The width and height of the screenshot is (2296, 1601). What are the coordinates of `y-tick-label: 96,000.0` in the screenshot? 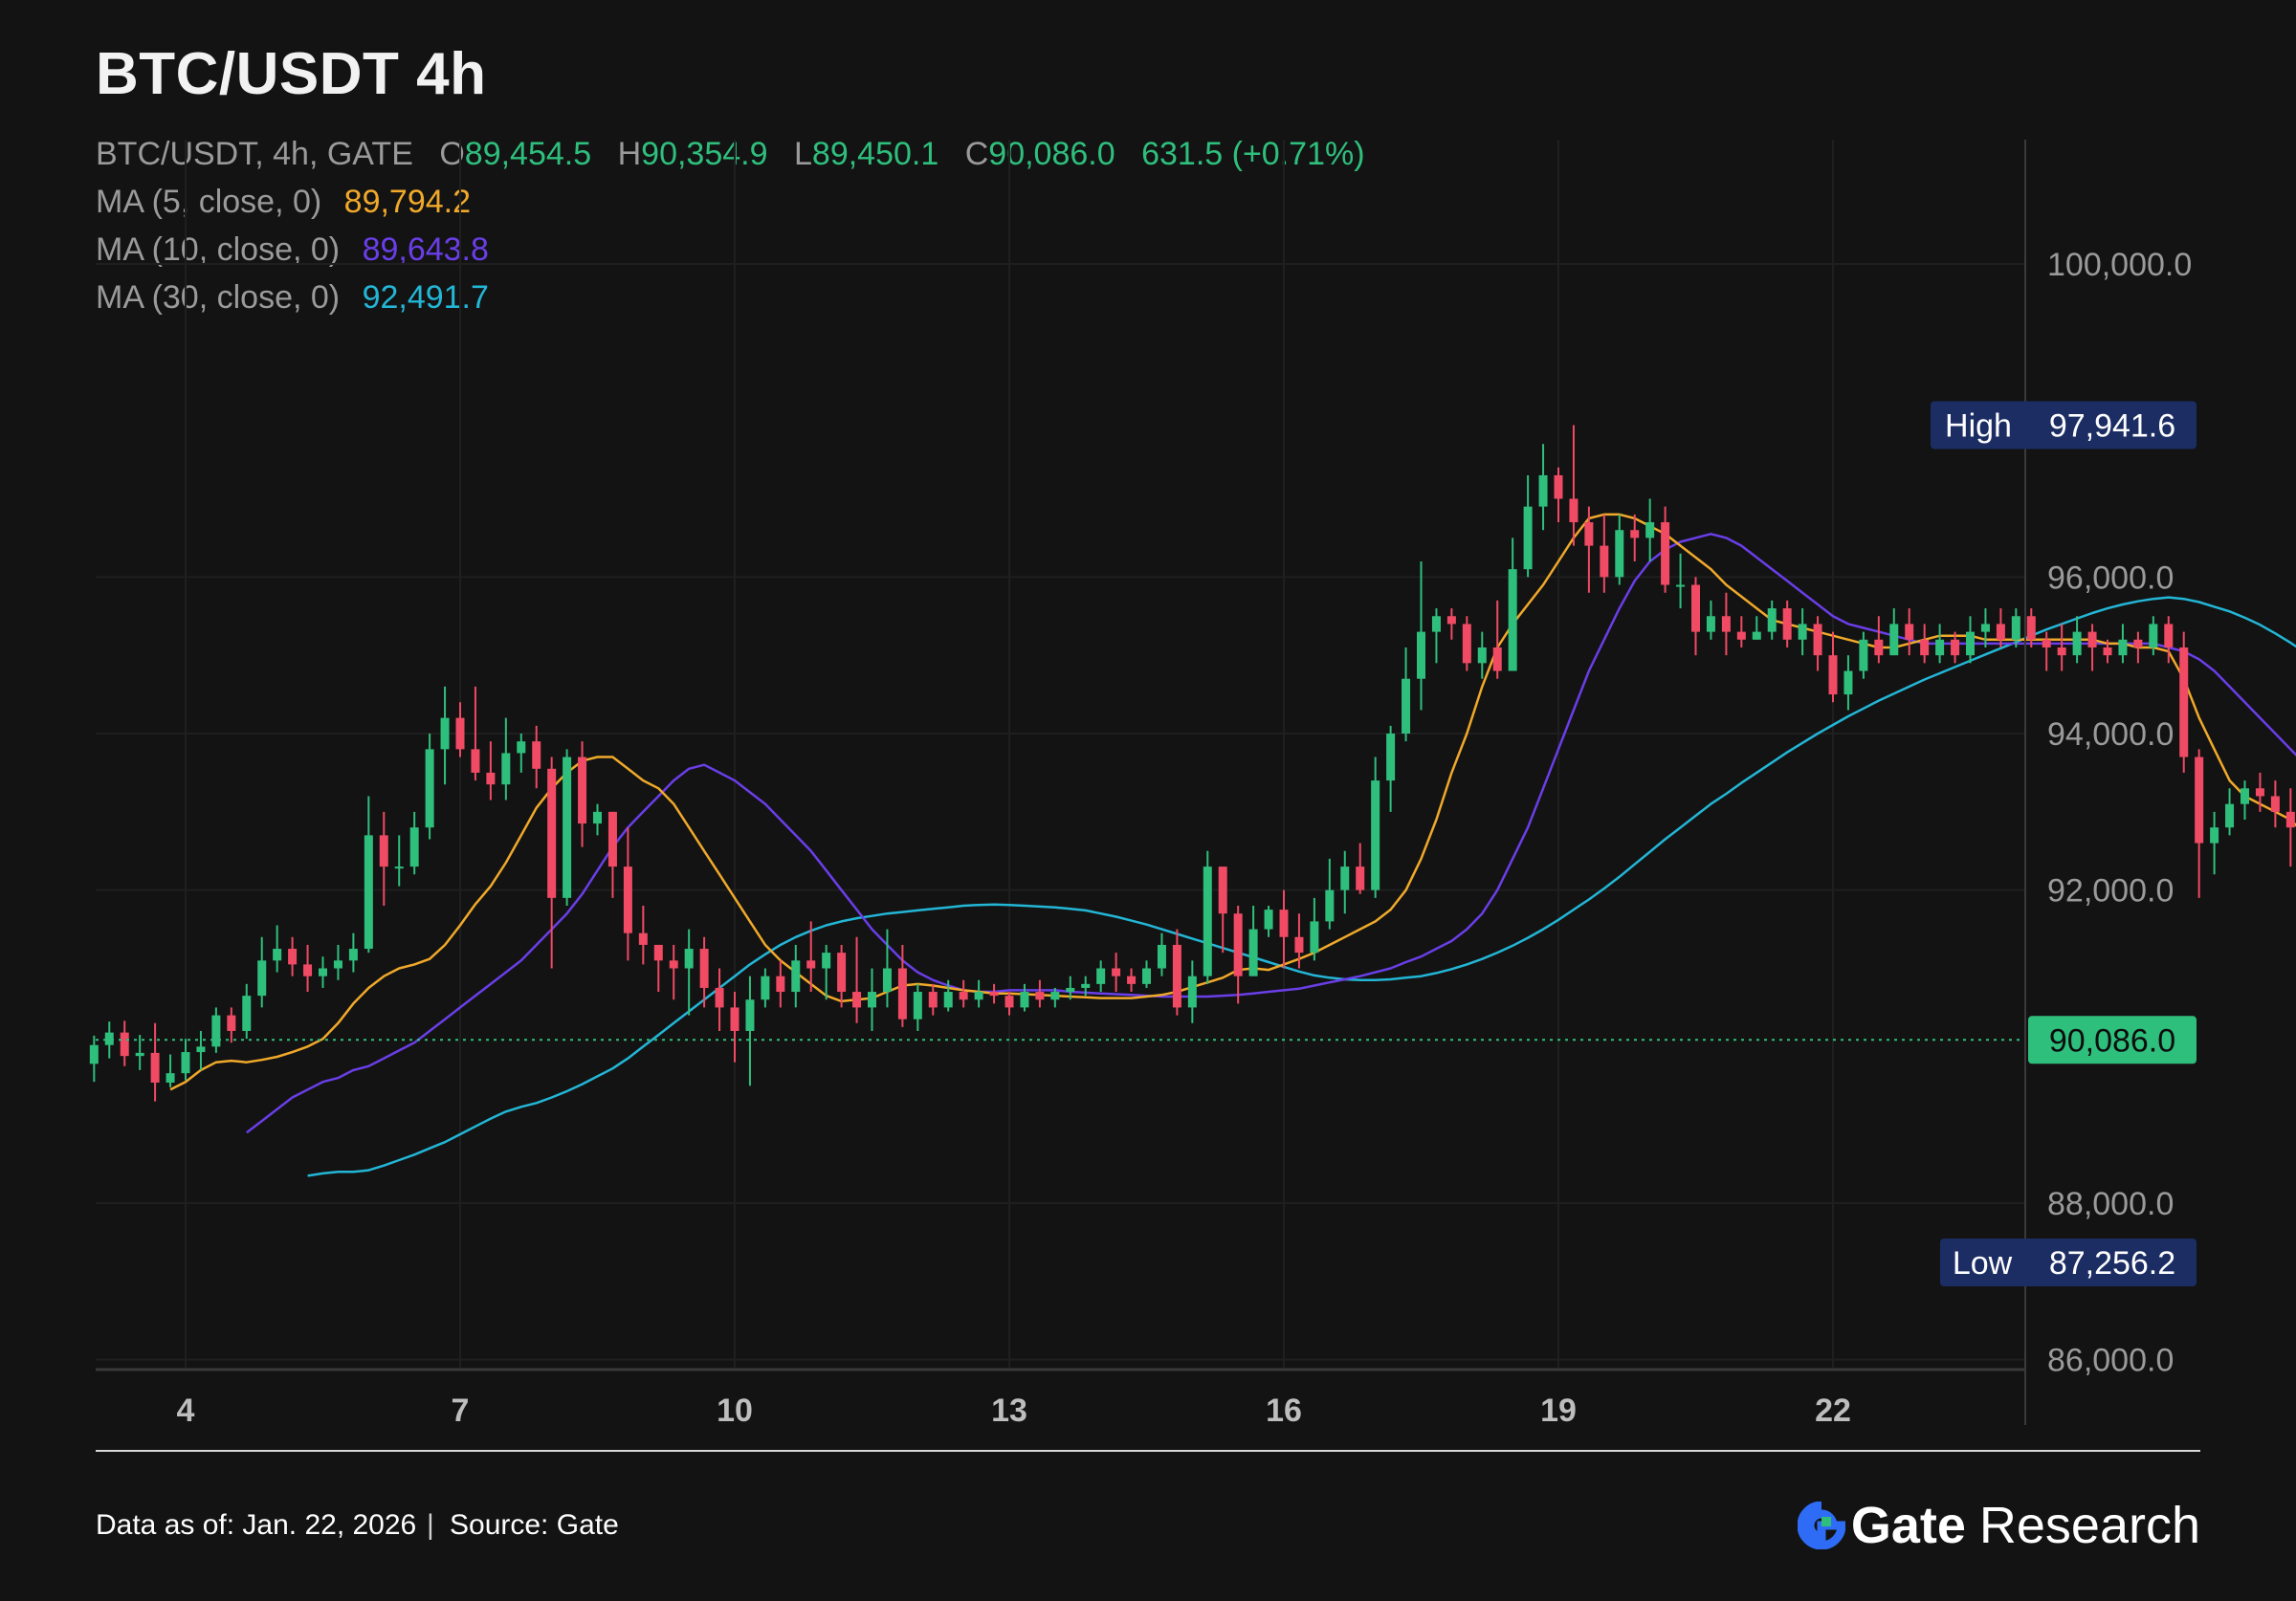 It's located at (2111, 578).